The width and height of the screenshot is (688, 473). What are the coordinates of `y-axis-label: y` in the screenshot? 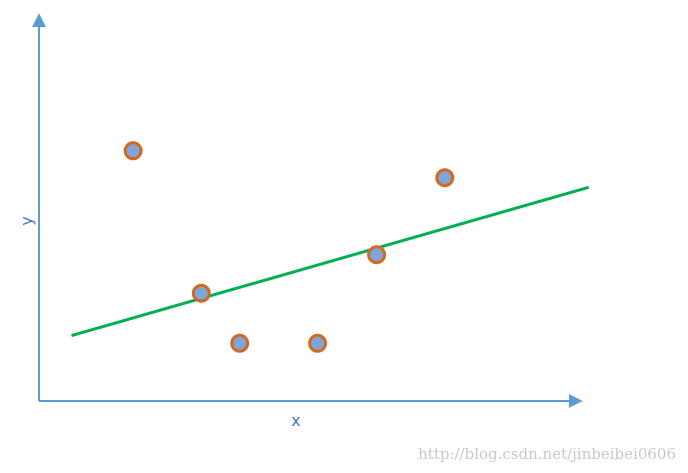 It's located at (26, 220).